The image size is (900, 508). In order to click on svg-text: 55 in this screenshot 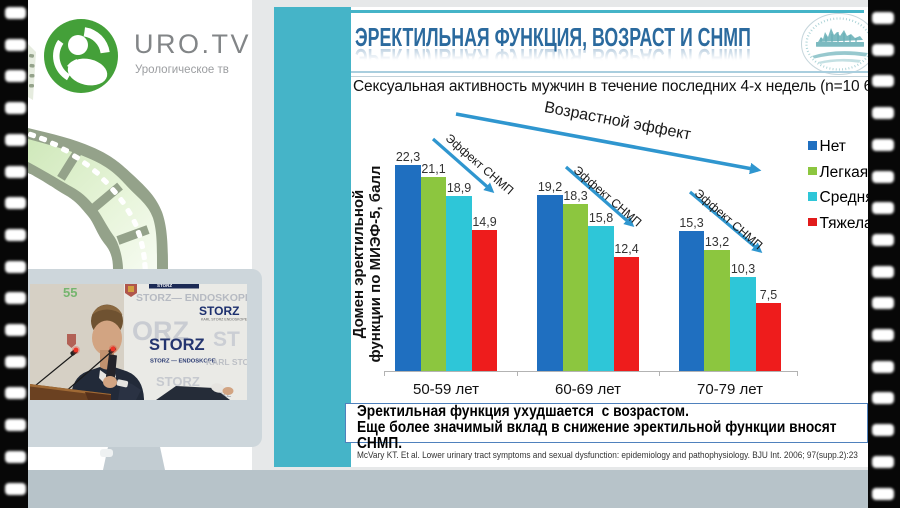, I will do `click(70, 292)`.